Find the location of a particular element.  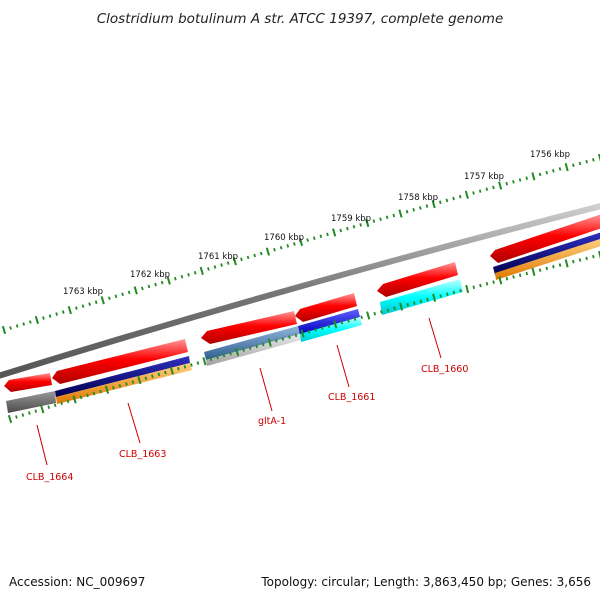

leader-clb1663 is located at coordinates (134, 423).